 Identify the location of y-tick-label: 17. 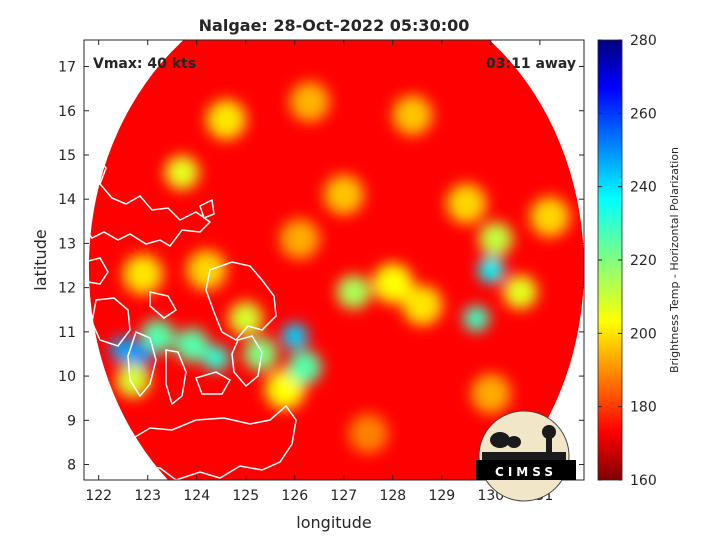
(67, 68).